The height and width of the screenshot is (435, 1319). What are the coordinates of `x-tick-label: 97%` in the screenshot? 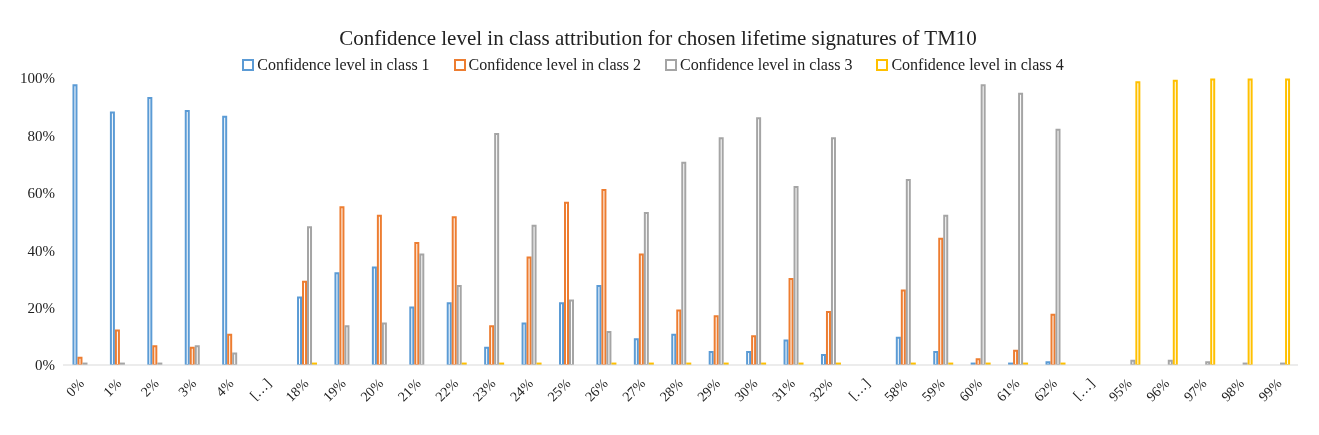 It's located at (1195, 390).